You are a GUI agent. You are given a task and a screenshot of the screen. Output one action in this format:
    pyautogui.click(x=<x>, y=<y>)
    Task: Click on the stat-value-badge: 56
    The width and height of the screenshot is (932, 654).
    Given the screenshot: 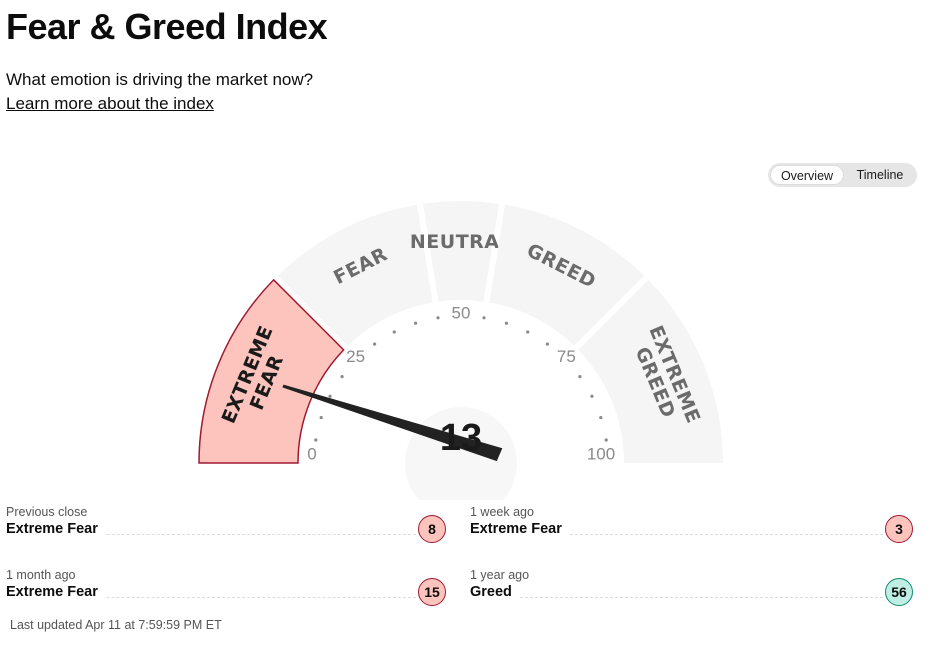 What is the action you would take?
    pyautogui.click(x=899, y=592)
    